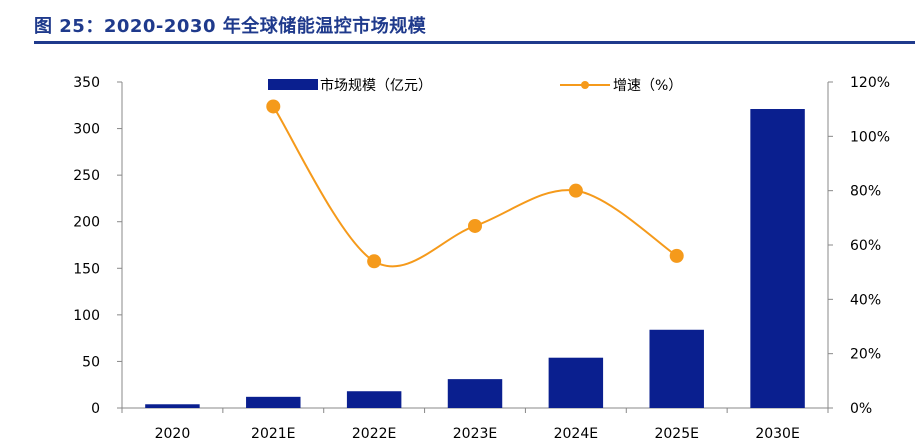 The image size is (915, 446). Describe the element at coordinates (95, 409) in the screenshot. I see `y-left-tick-label: 0` at that location.